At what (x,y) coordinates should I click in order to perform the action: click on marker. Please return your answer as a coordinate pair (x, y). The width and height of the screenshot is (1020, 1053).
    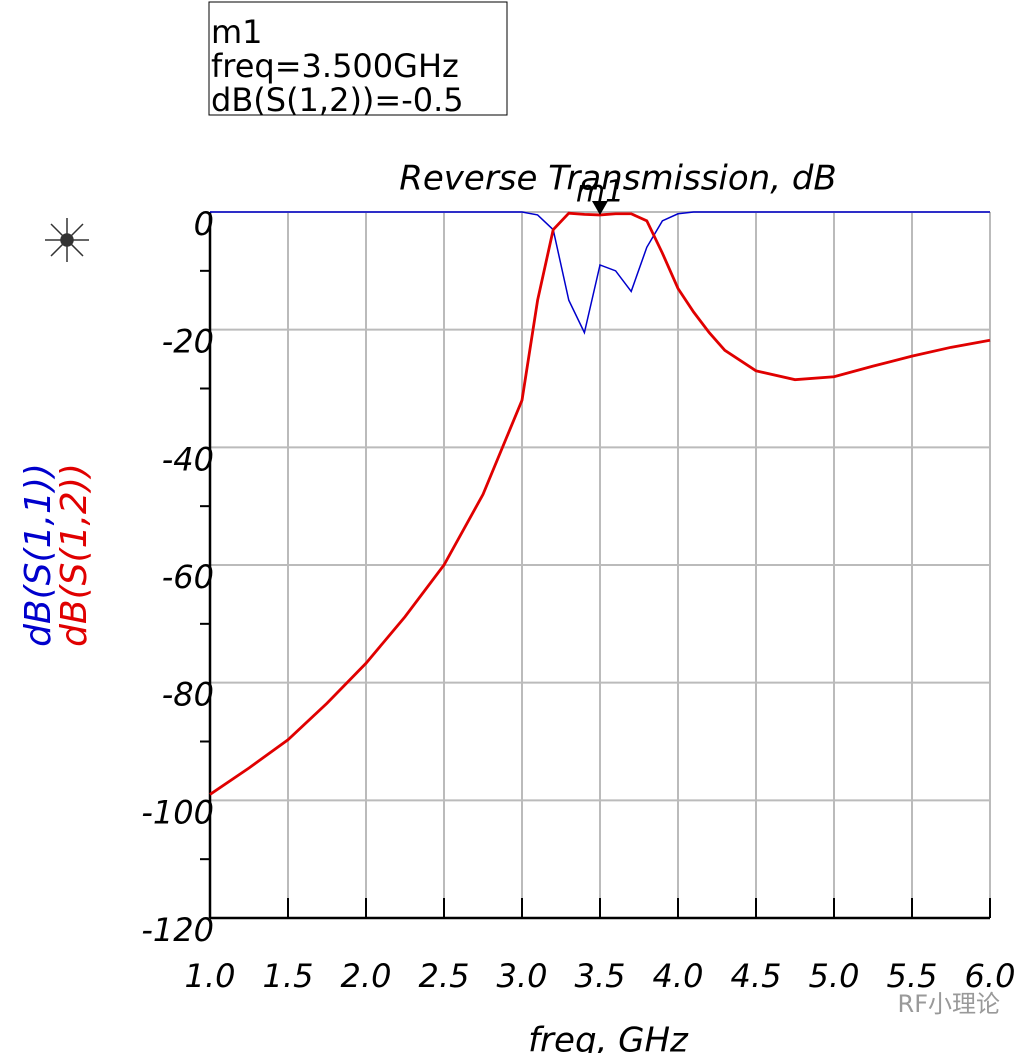
    Looking at the image, I should click on (600, 207).